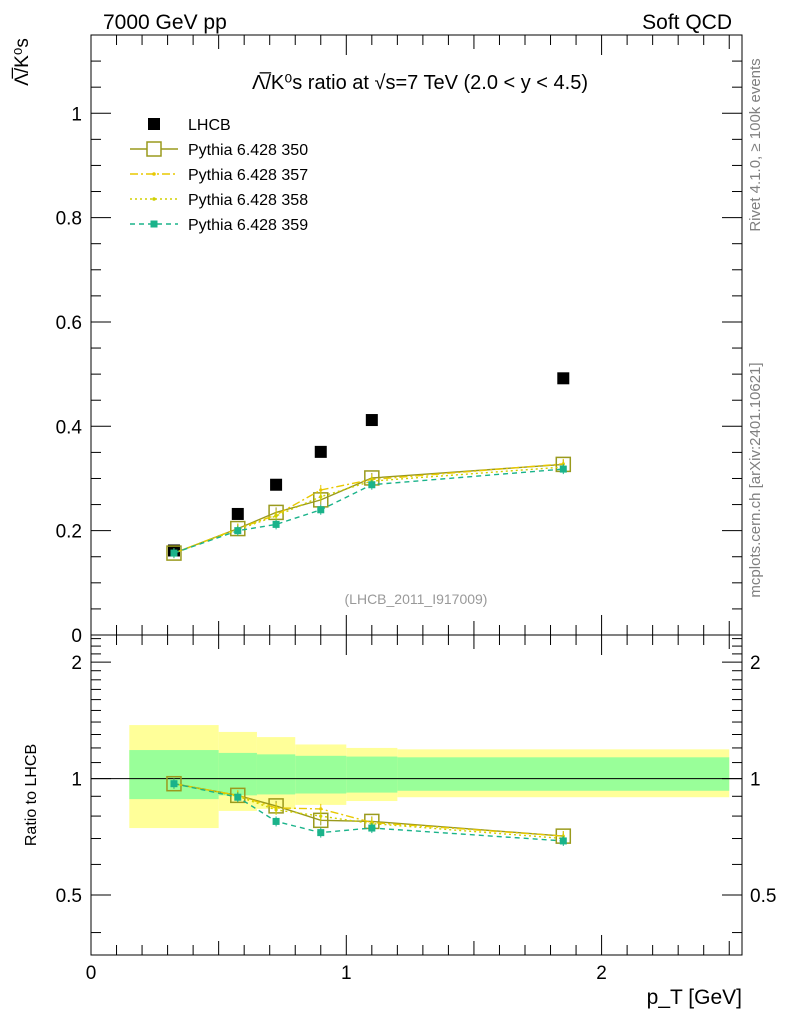 The width and height of the screenshot is (786, 1029). Describe the element at coordinates (69, 323) in the screenshot. I see `y-tick-label: 0.6` at that location.